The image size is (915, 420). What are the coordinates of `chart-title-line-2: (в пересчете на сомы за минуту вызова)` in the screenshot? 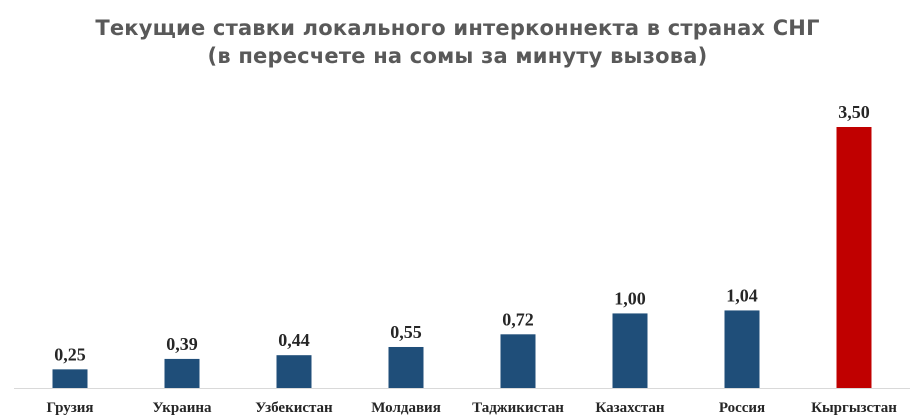 It's located at (457, 56).